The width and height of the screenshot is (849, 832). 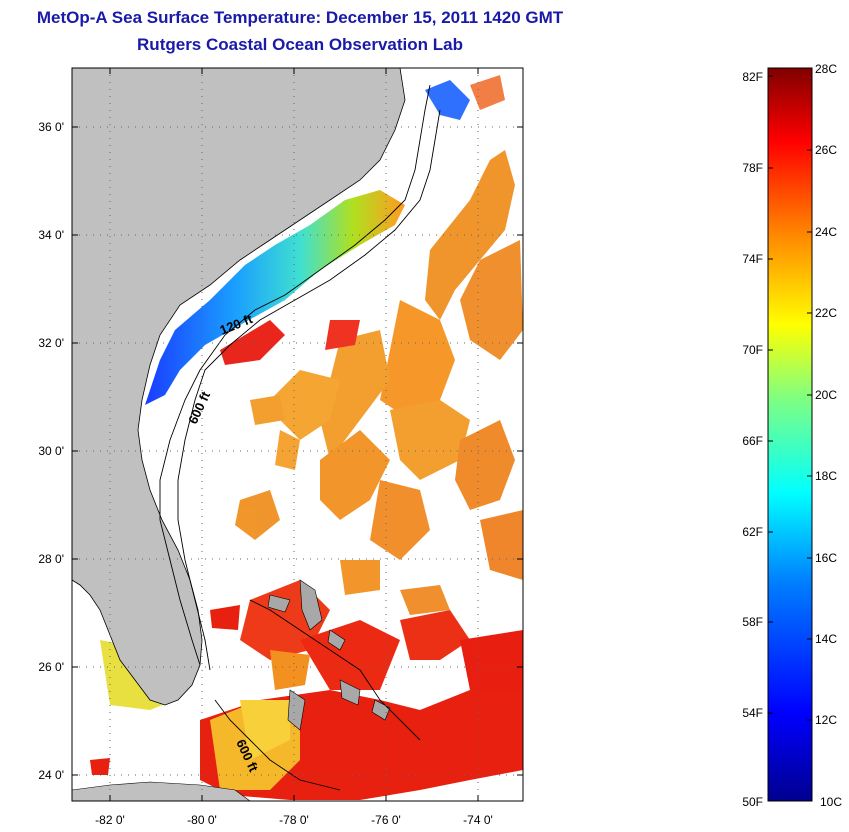 What do you see at coordinates (826, 313) in the screenshot?
I see `colorbar-c-label: 22C` at bounding box center [826, 313].